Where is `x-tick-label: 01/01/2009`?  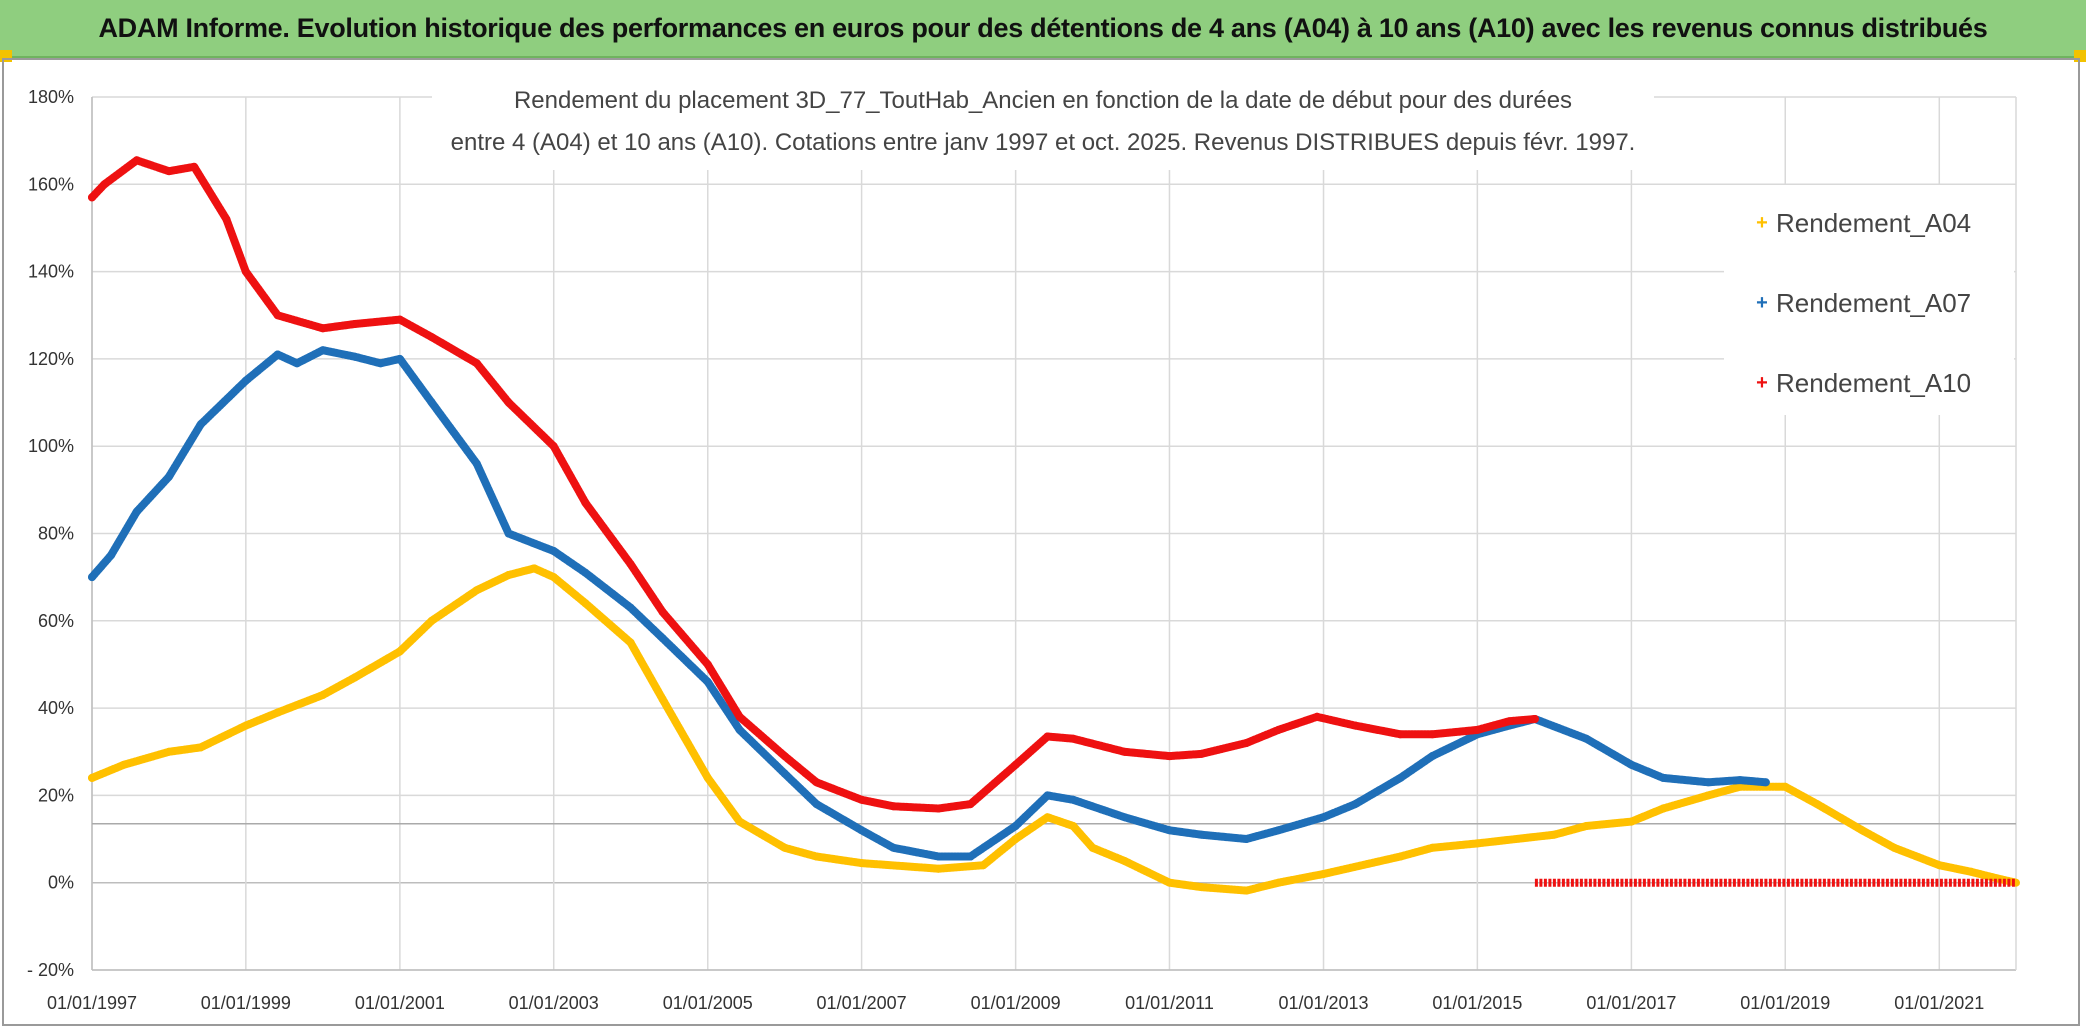
x-tick-label: 01/01/2009 is located at coordinates (1016, 1003).